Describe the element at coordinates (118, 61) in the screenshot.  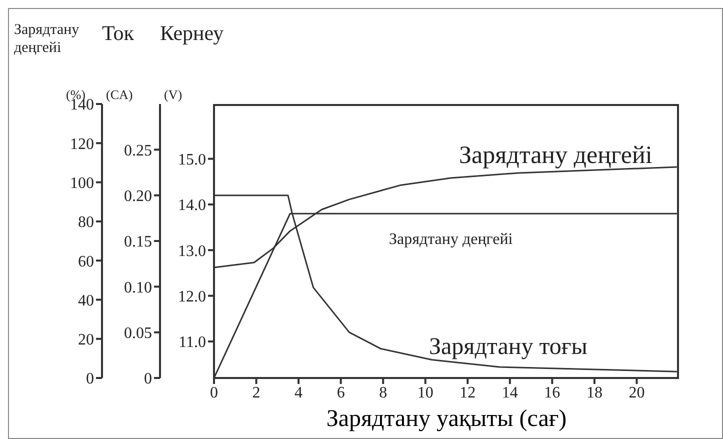
I see `text: Ток (CA)` at that location.